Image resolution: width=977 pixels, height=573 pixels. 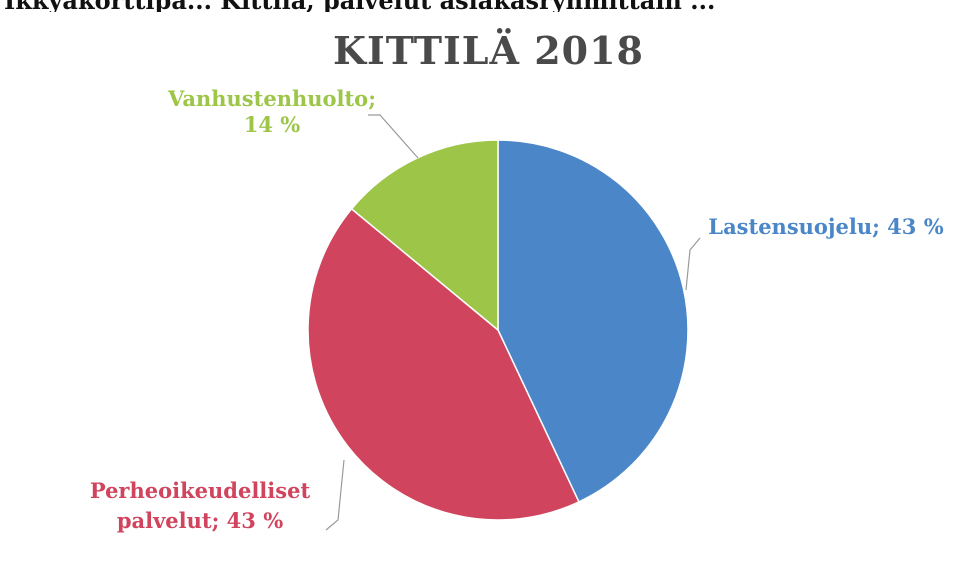 I want to click on label-vanhustenhuolto: Vanhustenhuolto;, so click(x=271, y=98).